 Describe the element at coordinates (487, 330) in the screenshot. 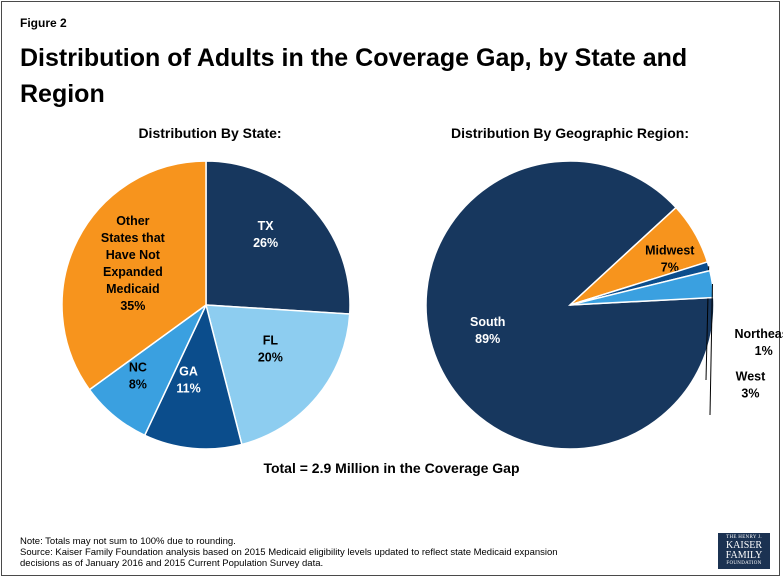

I see `slice-label-south: South 89%` at that location.